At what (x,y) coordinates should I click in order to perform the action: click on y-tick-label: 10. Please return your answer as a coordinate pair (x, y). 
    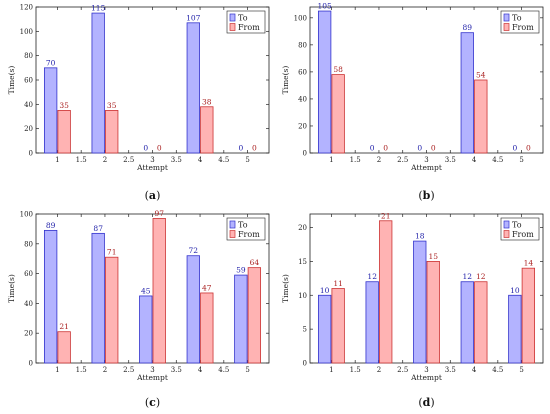
    Looking at the image, I should click on (302, 296).